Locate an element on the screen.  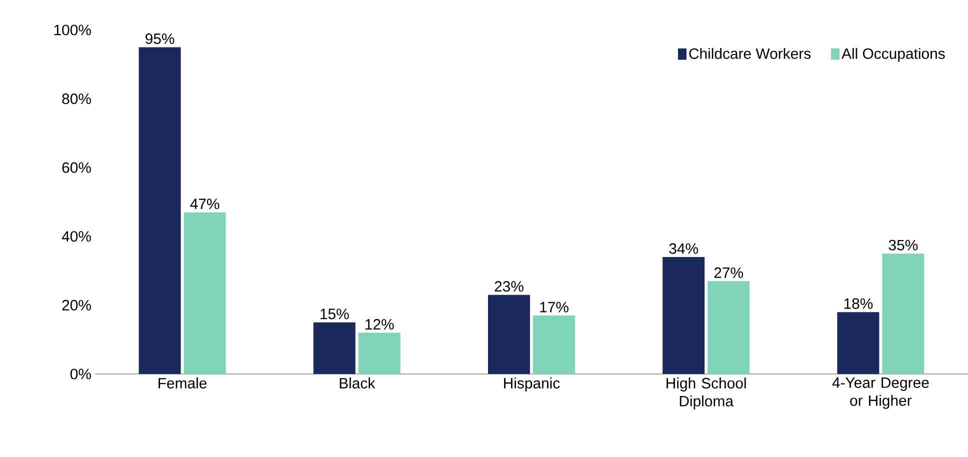
y-tick-label: 0% is located at coordinates (80, 374).